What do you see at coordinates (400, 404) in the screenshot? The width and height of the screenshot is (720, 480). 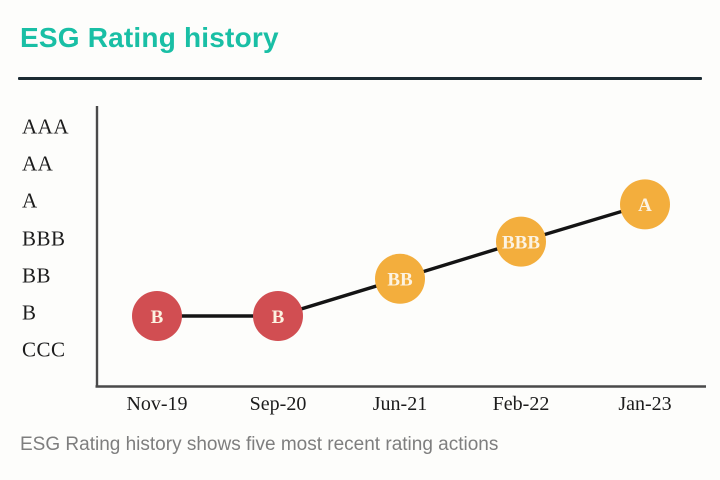 I see `x-axis-label: Jun-21` at bounding box center [400, 404].